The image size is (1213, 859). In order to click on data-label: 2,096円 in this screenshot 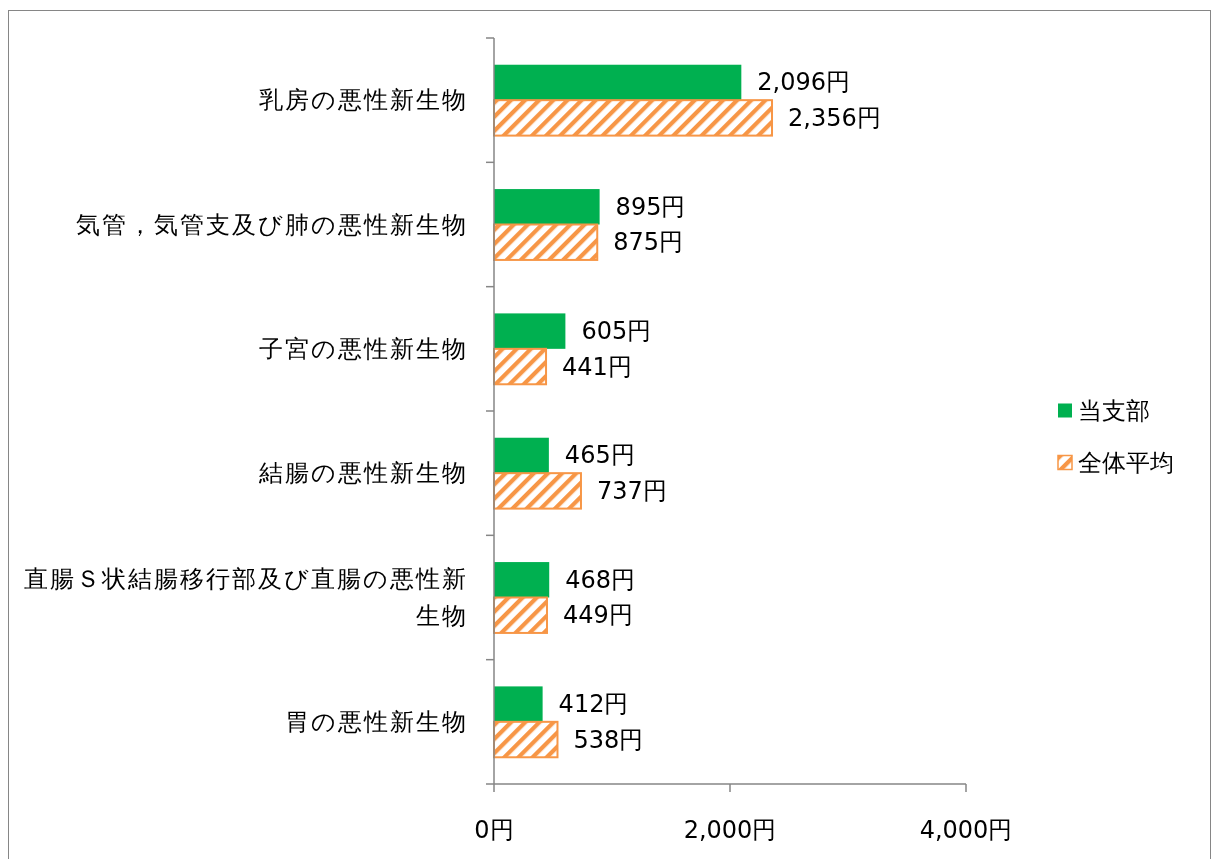, I will do `click(804, 82)`.